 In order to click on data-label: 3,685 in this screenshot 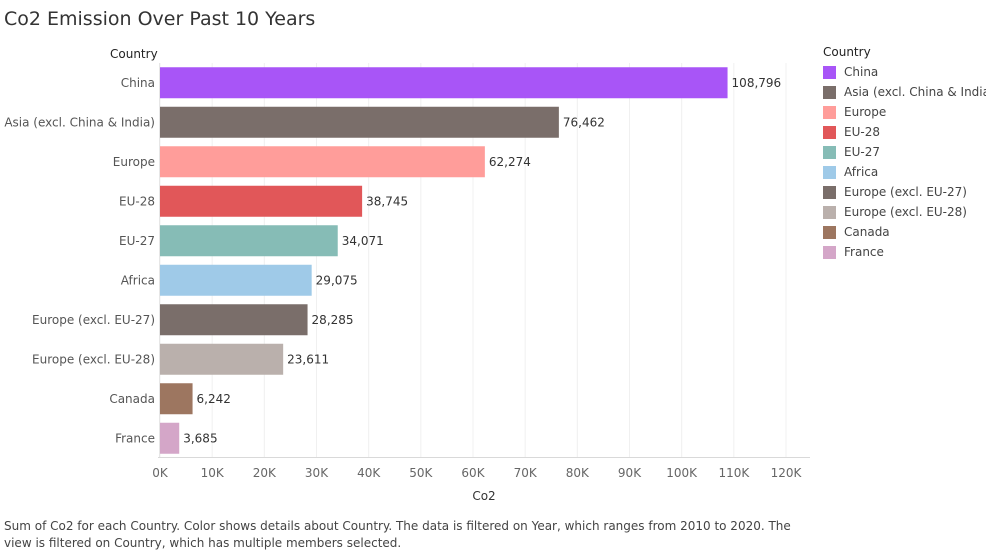, I will do `click(200, 438)`.